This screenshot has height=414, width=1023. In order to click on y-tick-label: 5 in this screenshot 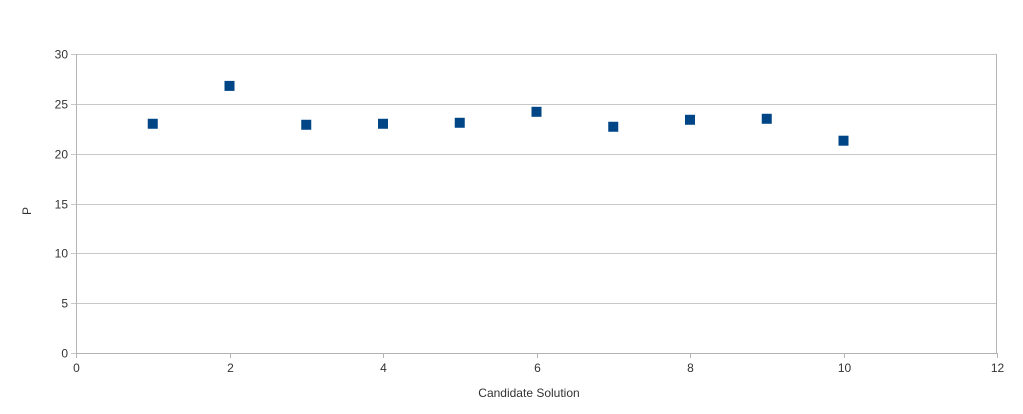, I will do `click(64, 304)`.